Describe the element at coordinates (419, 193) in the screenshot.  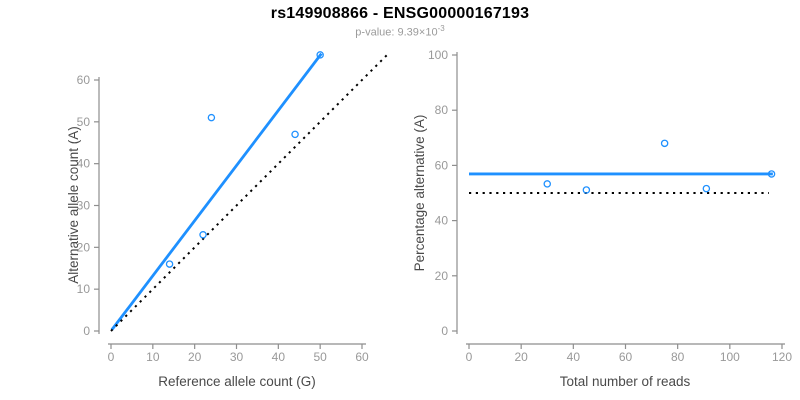
I see `y-axis-title: Percentage alternative (A)` at that location.